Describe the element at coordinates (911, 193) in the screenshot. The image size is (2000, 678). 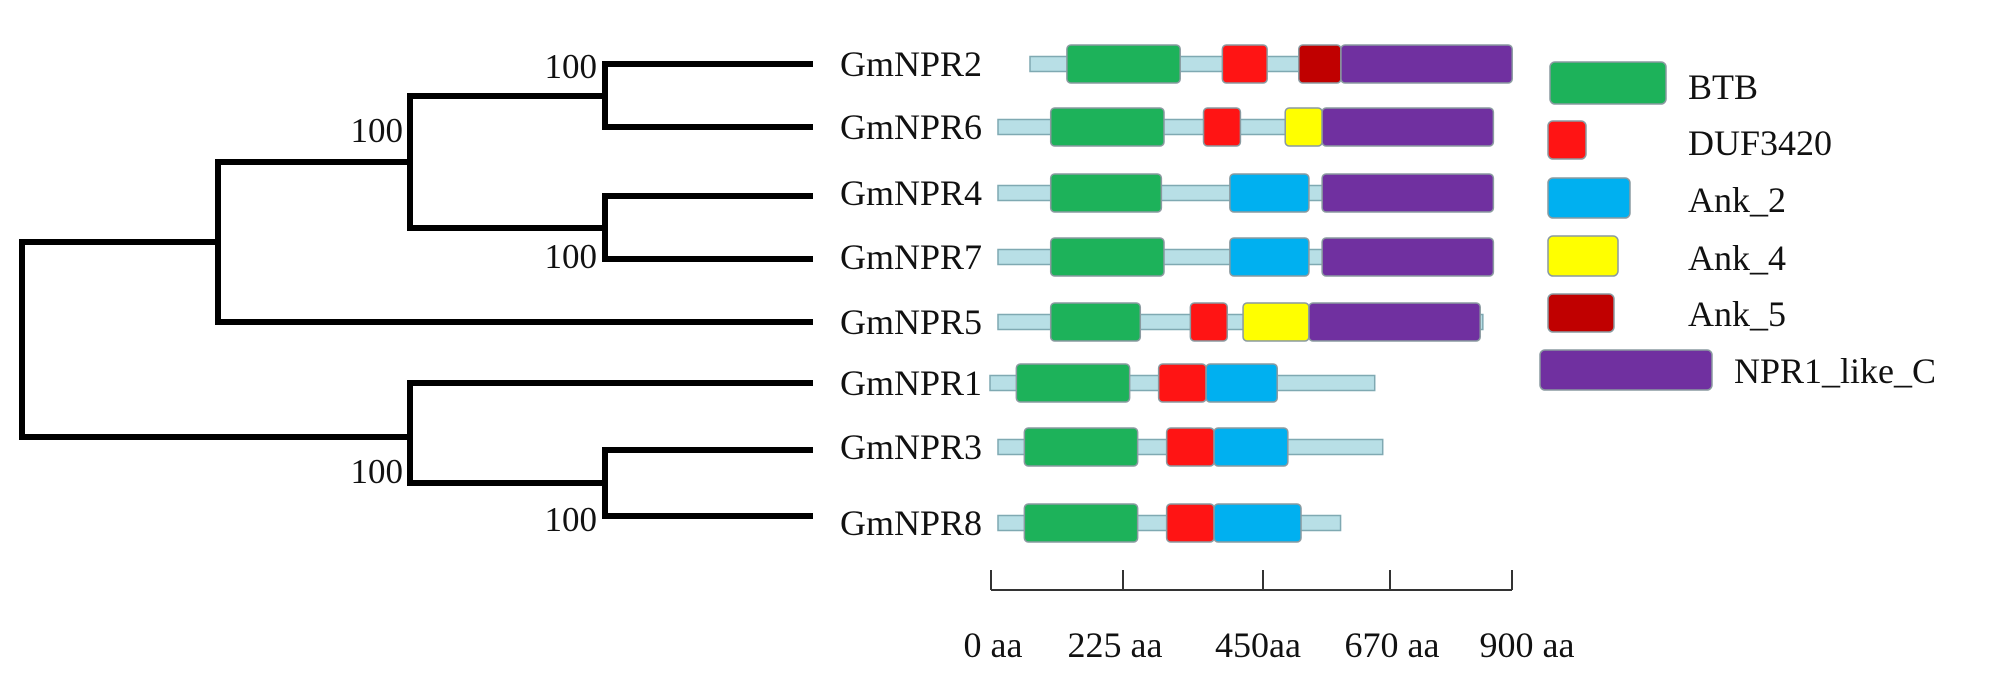
I see `gene-label: GmNPR4` at that location.